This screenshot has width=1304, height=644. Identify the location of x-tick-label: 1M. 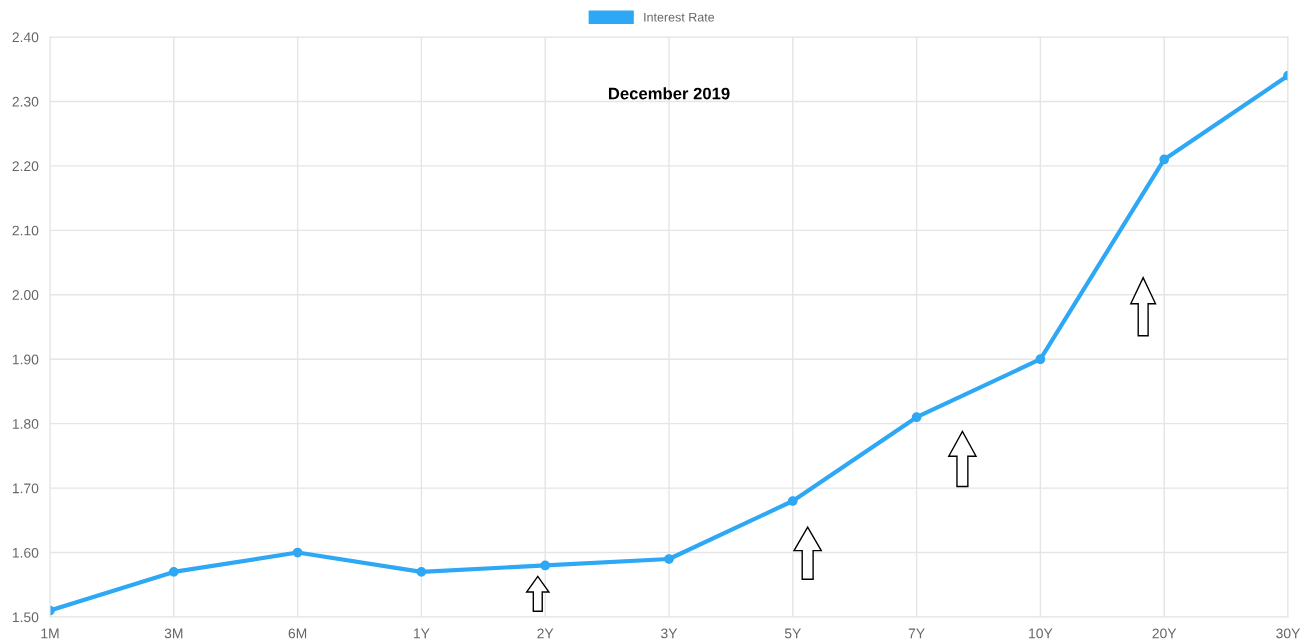
(50, 633).